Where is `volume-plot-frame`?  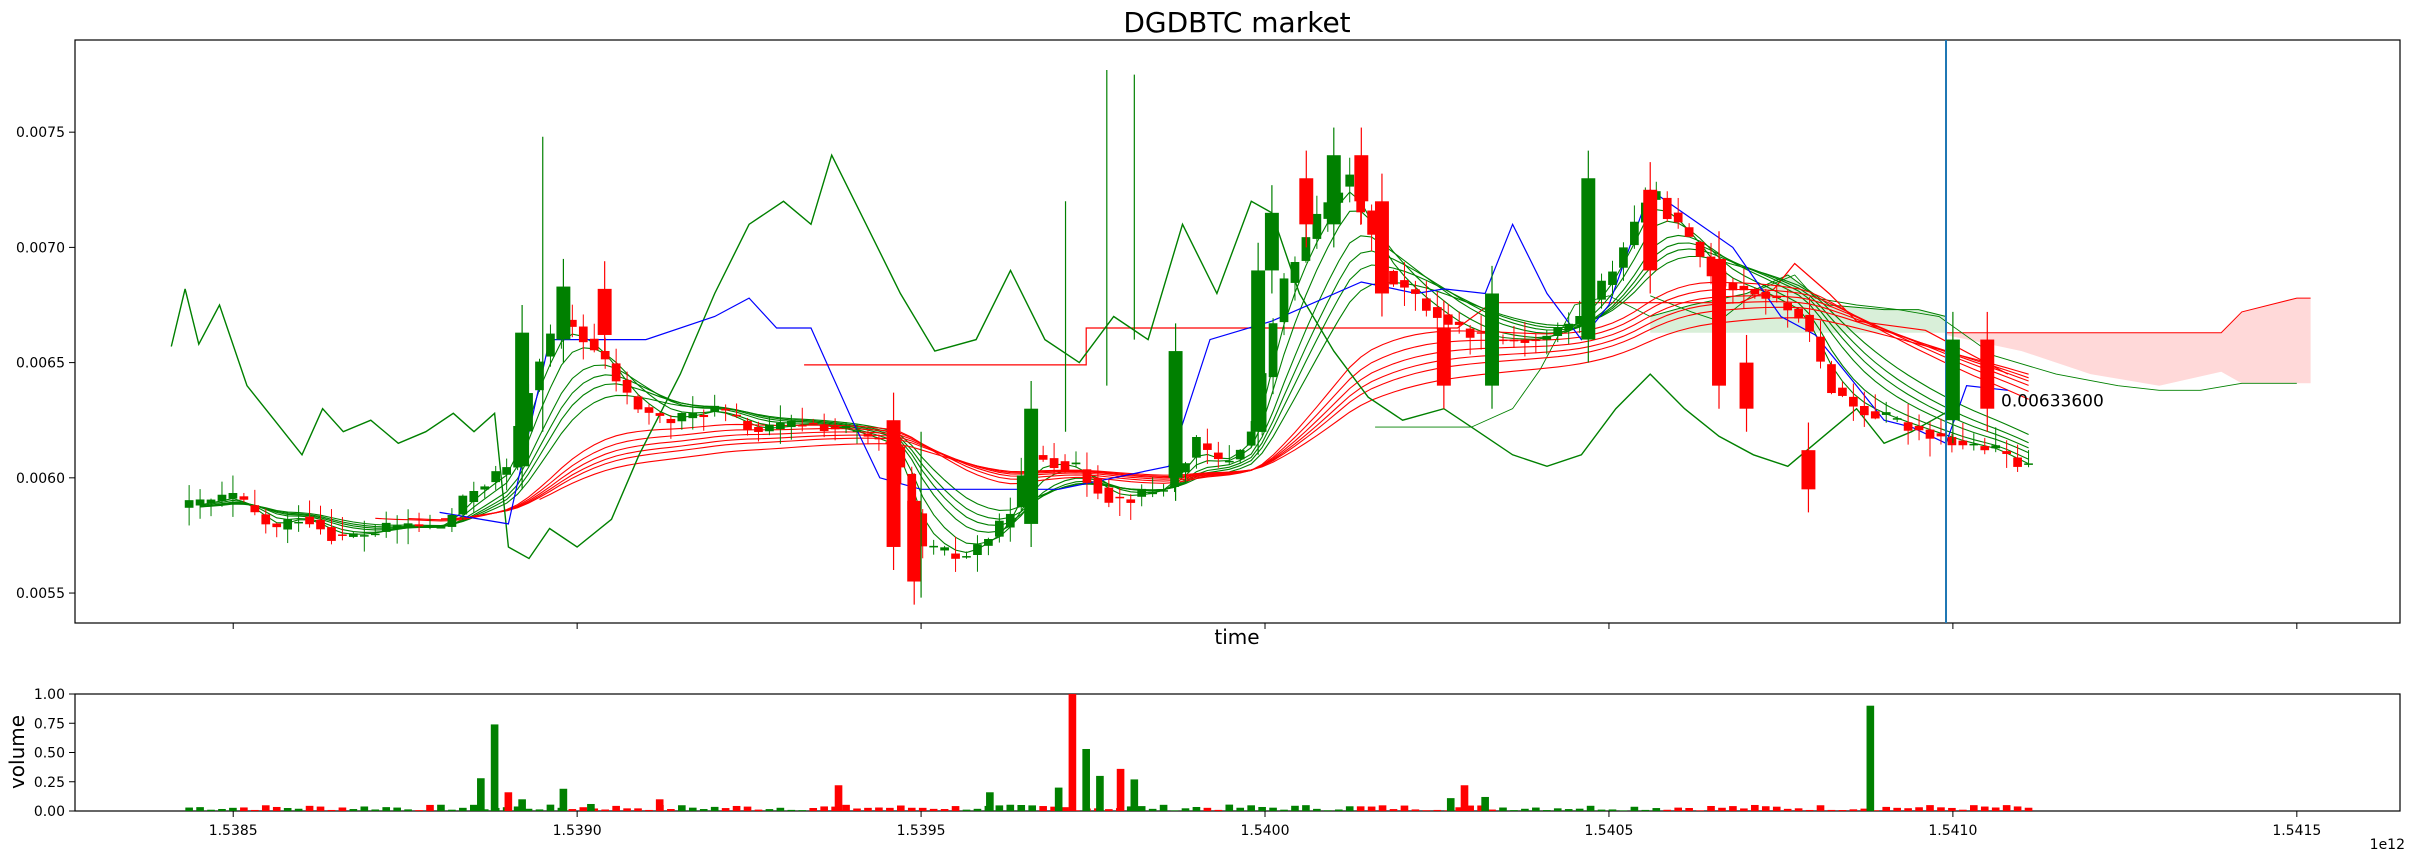
volume-plot-frame is located at coordinates (1237, 752).